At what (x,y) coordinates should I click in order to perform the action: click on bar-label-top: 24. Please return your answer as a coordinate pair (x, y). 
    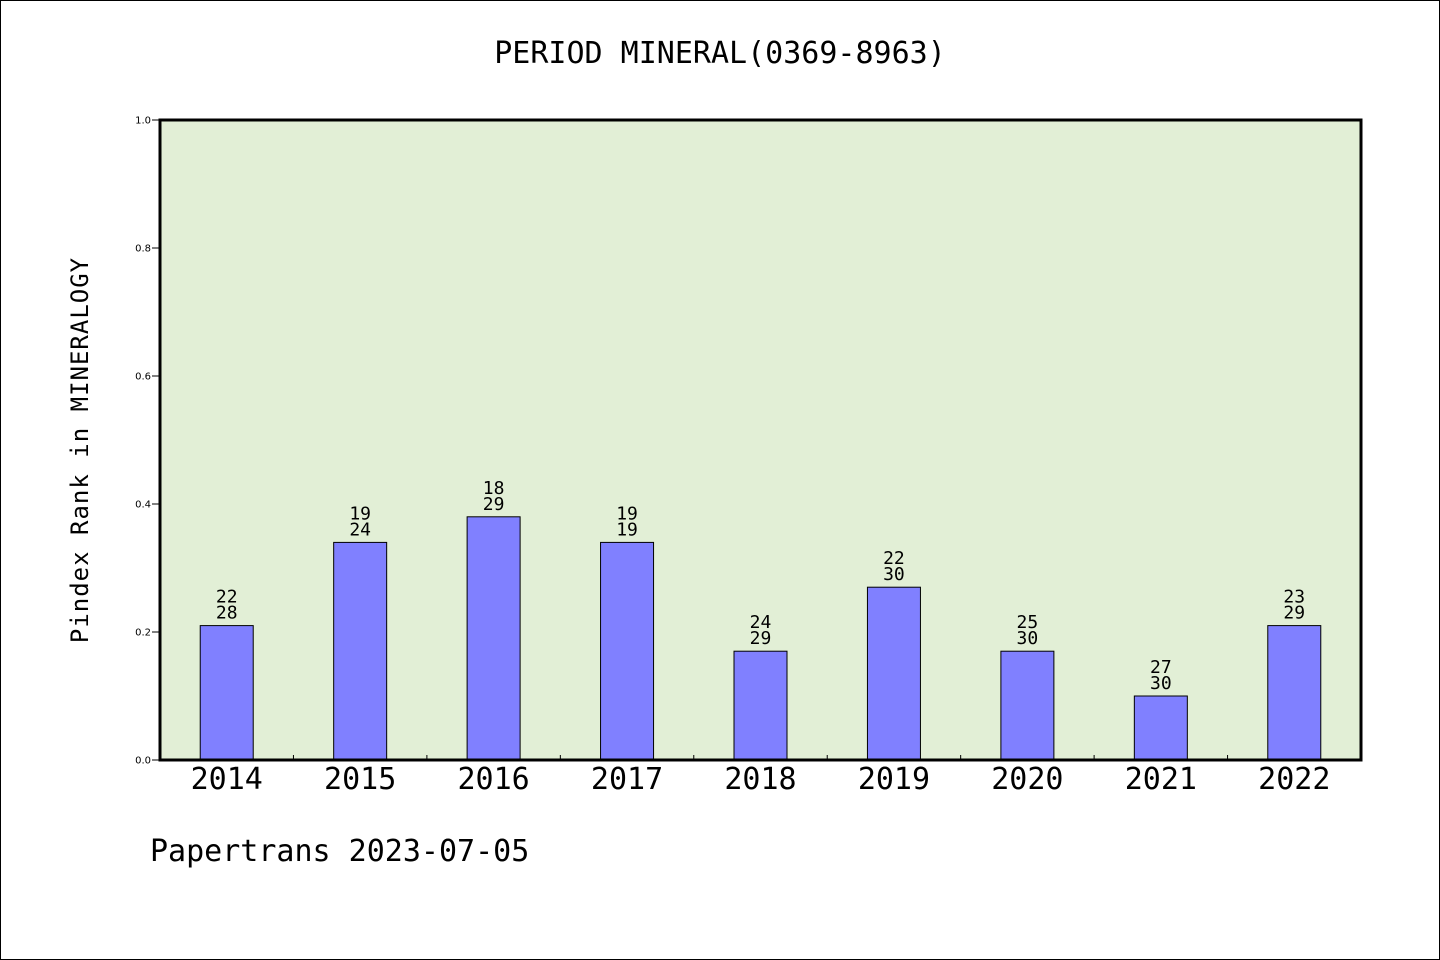
    Looking at the image, I should click on (761, 622).